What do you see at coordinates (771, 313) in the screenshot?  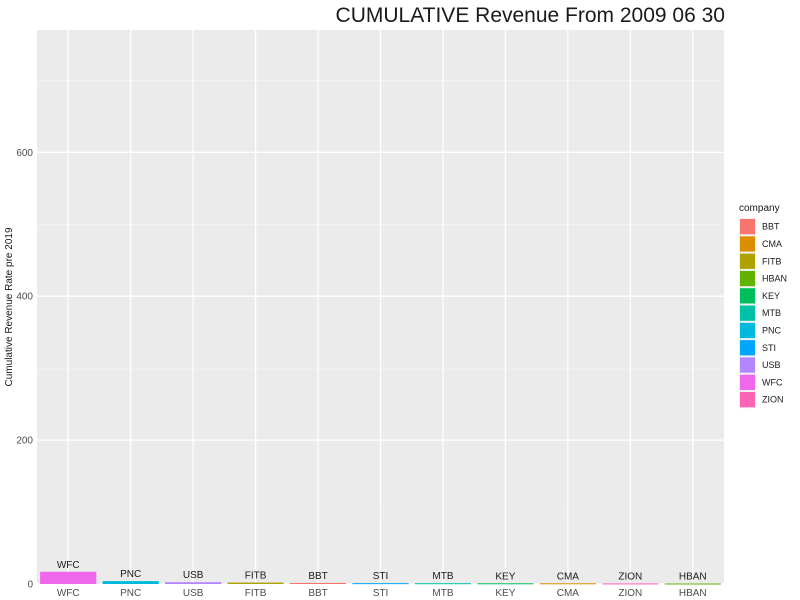 I see `legend-label-mtb: MTB` at bounding box center [771, 313].